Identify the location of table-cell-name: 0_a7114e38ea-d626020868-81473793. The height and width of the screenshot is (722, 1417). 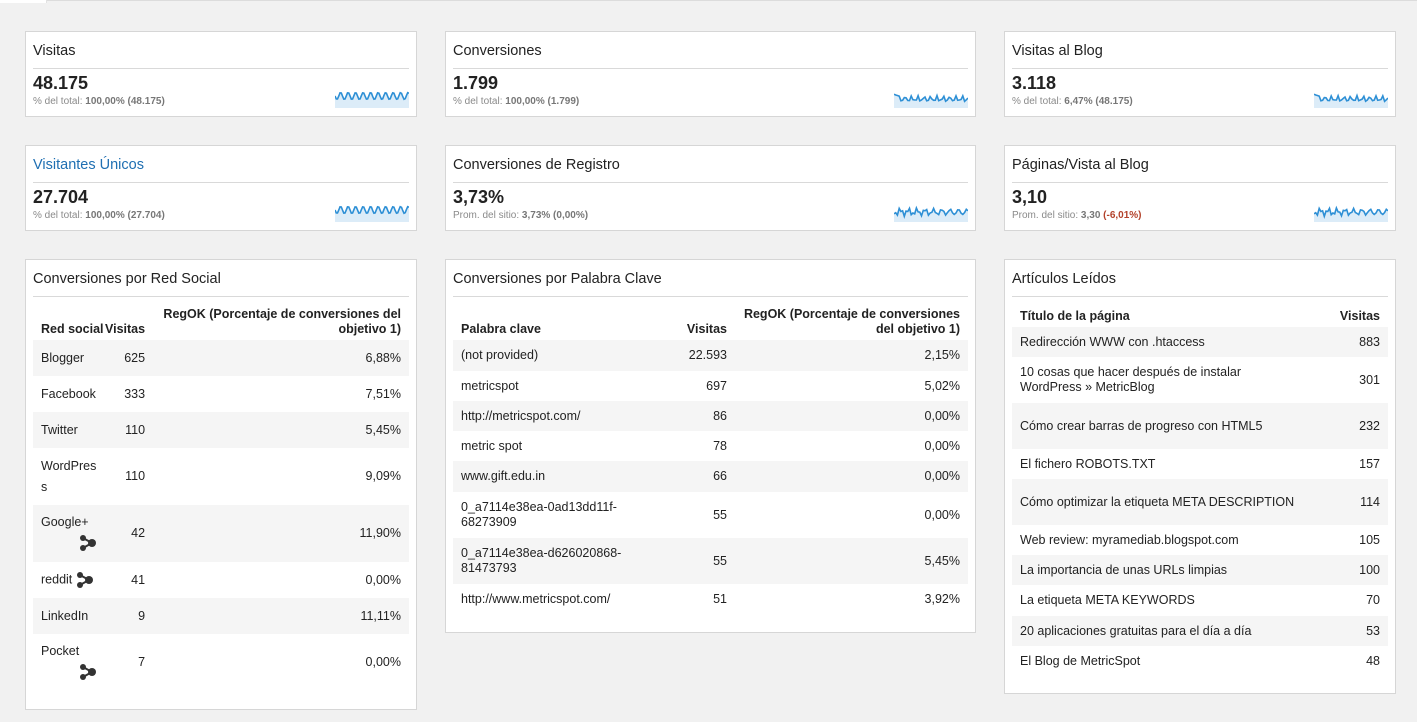
(556, 561).